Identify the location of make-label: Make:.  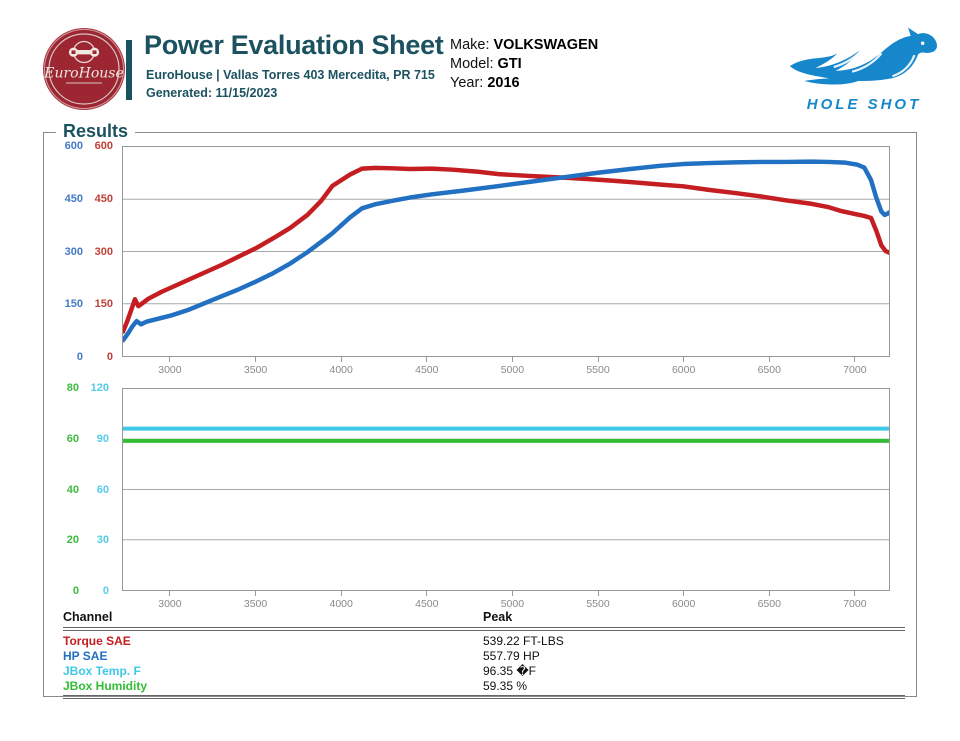
(470, 45).